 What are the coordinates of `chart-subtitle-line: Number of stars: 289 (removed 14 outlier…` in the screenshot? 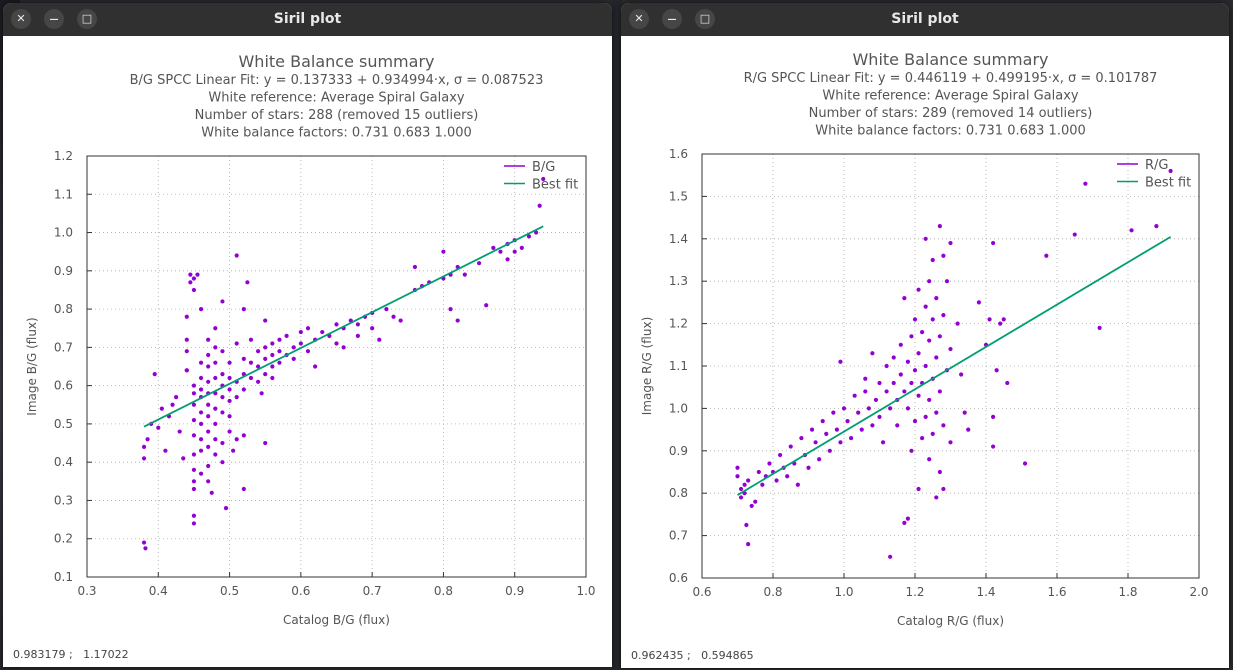 It's located at (951, 113).